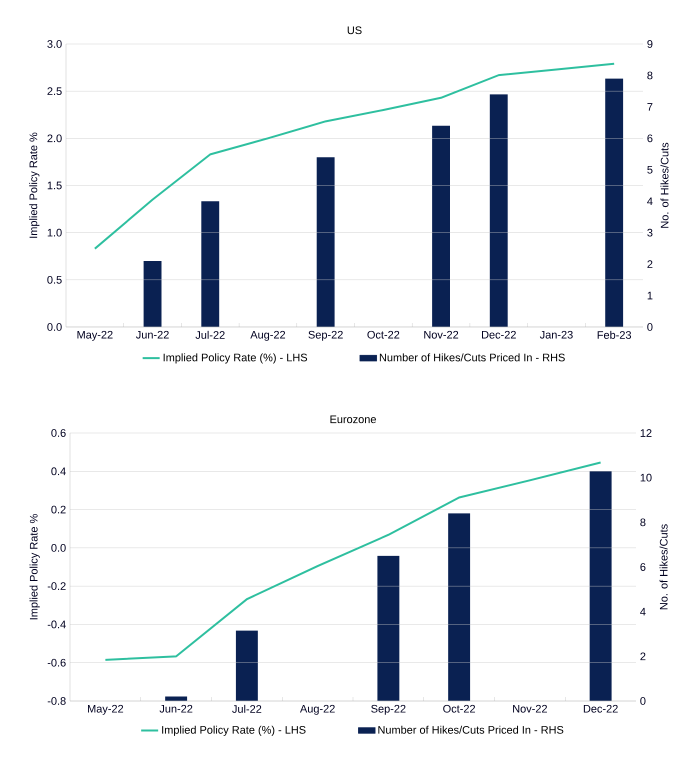 The image size is (684, 758). Describe the element at coordinates (55, 186) in the screenshot. I see `y-tick-label: 1.5` at that location.